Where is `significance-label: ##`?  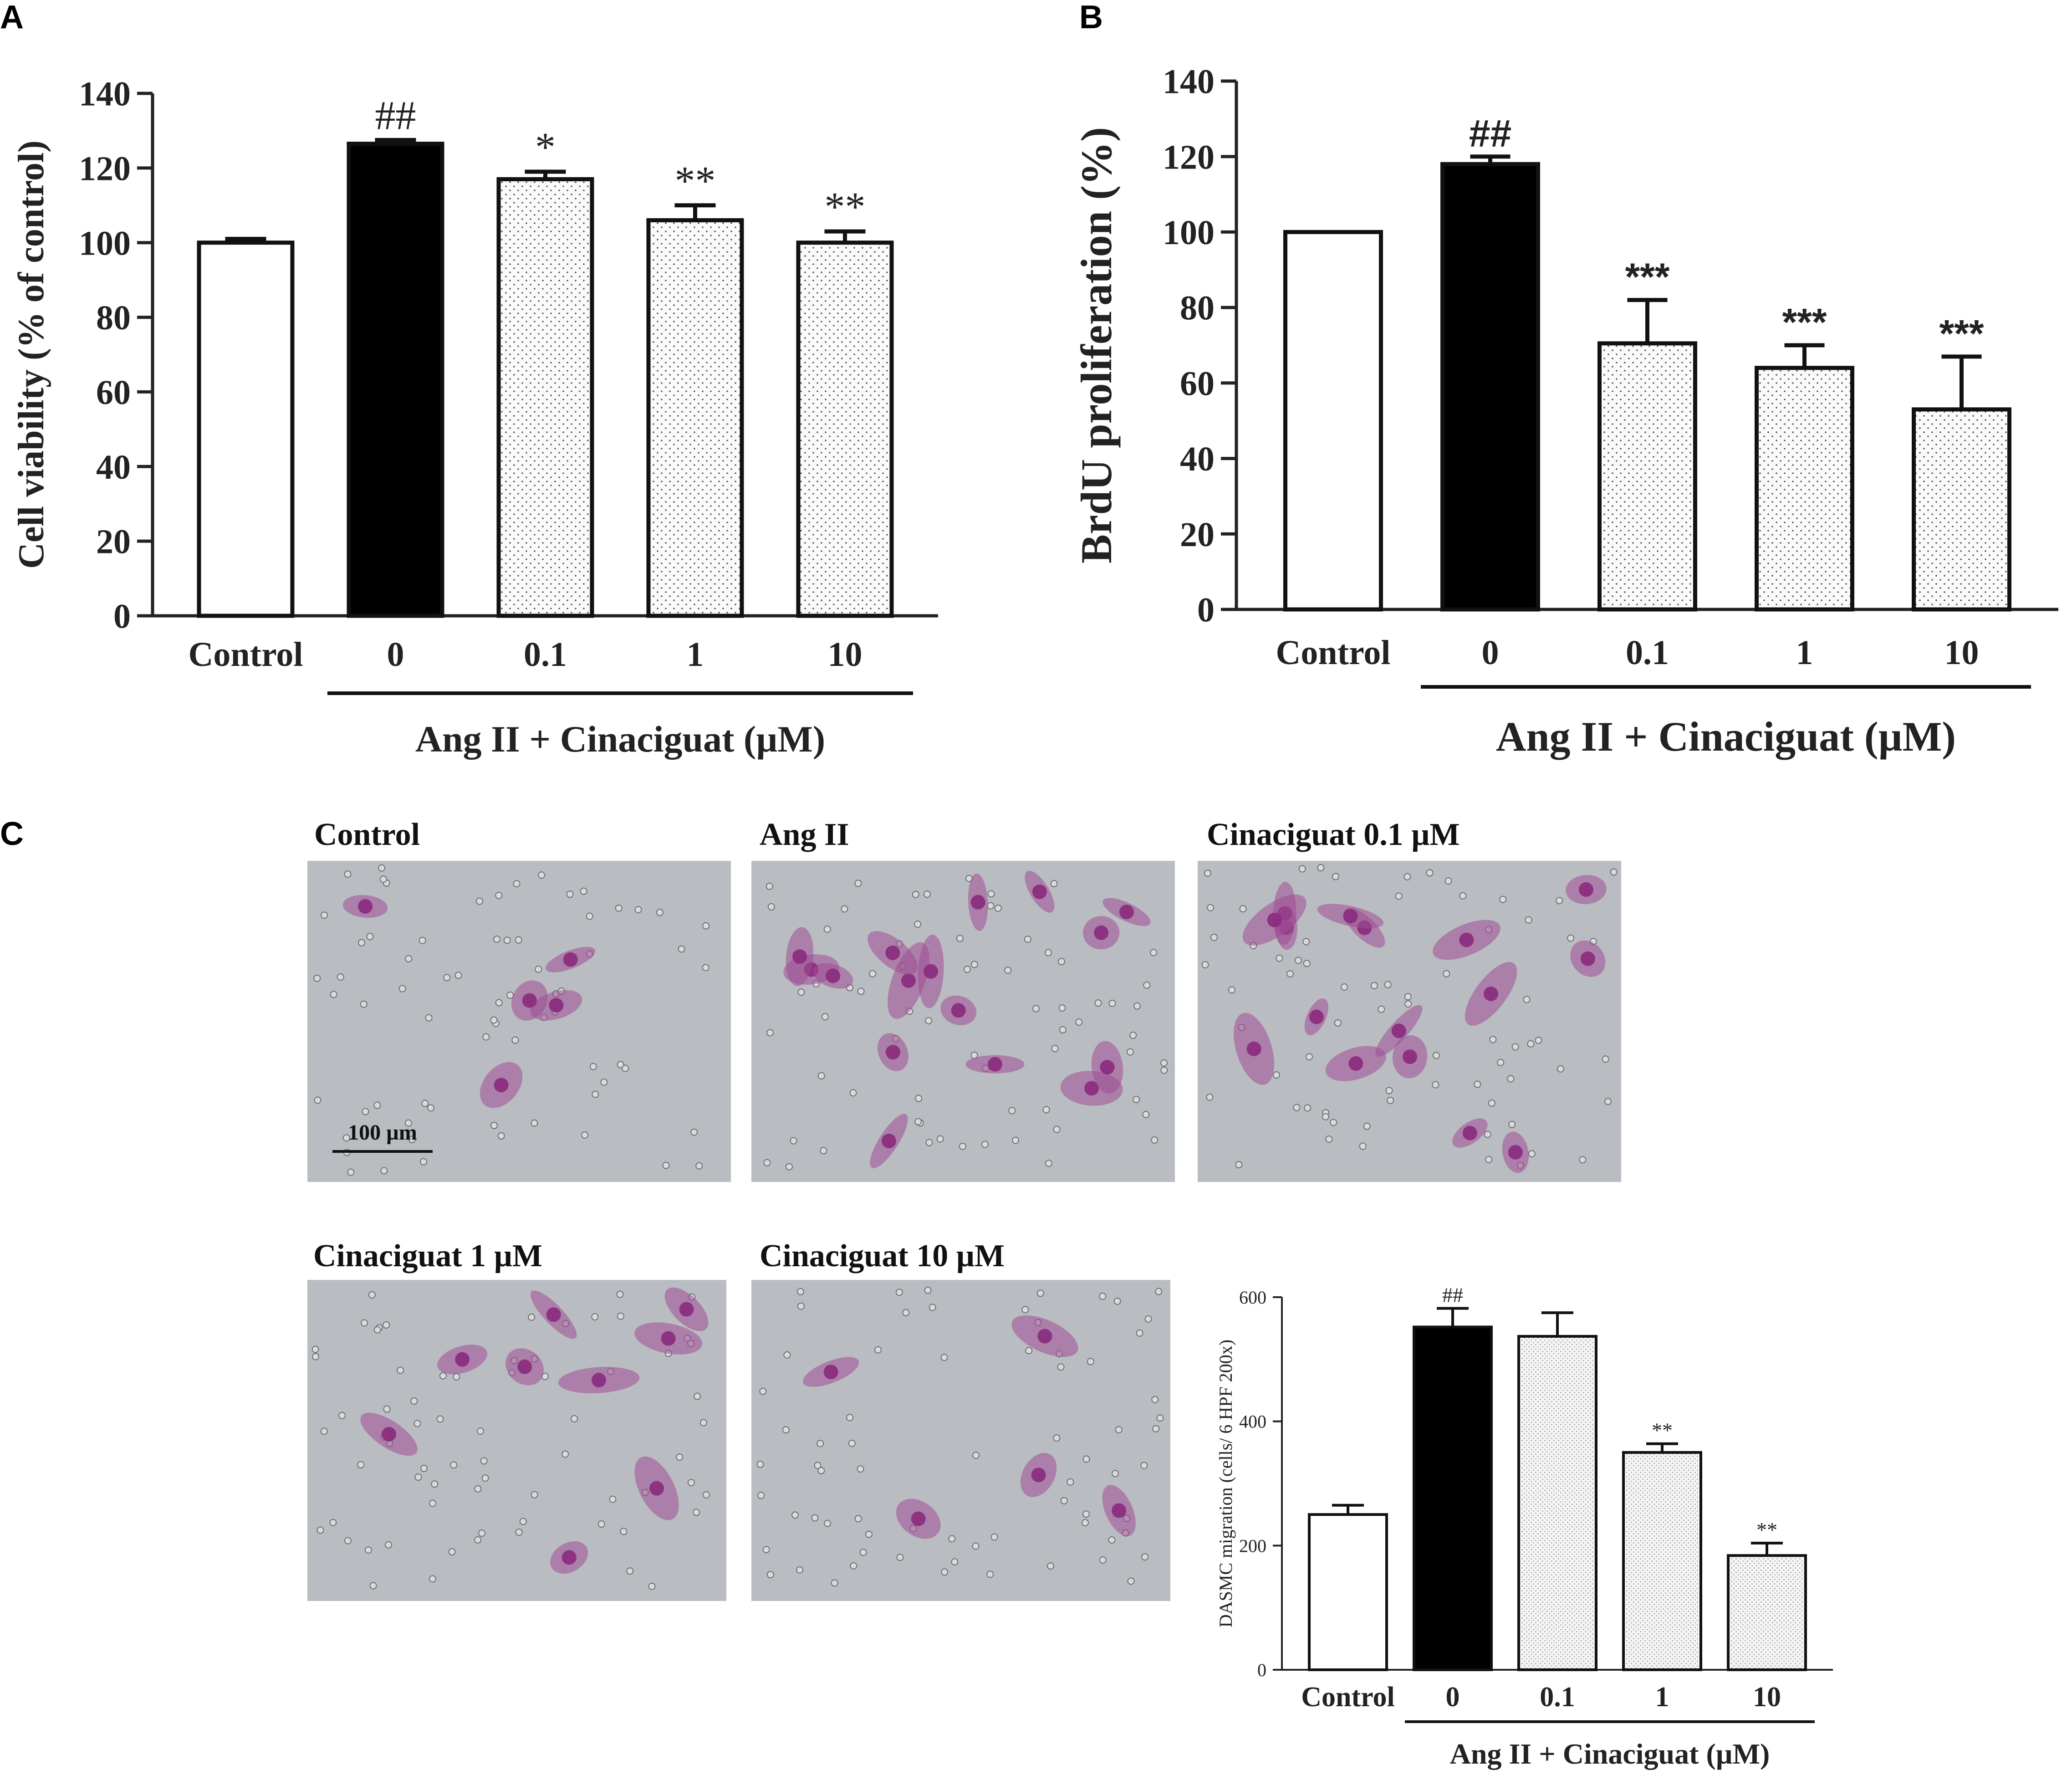 significance-label: ## is located at coordinates (1452, 1295).